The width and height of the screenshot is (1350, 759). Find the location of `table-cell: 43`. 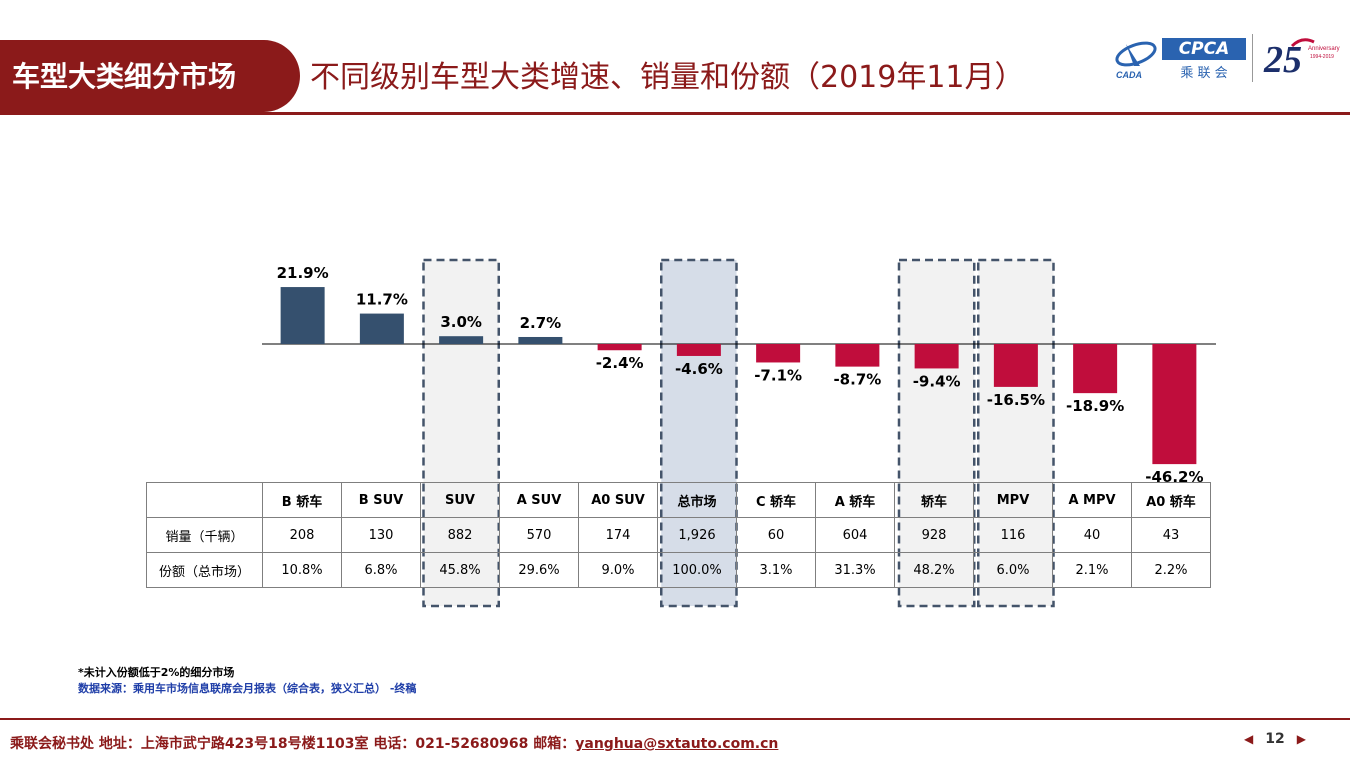

table-cell: 43 is located at coordinates (1171, 535).